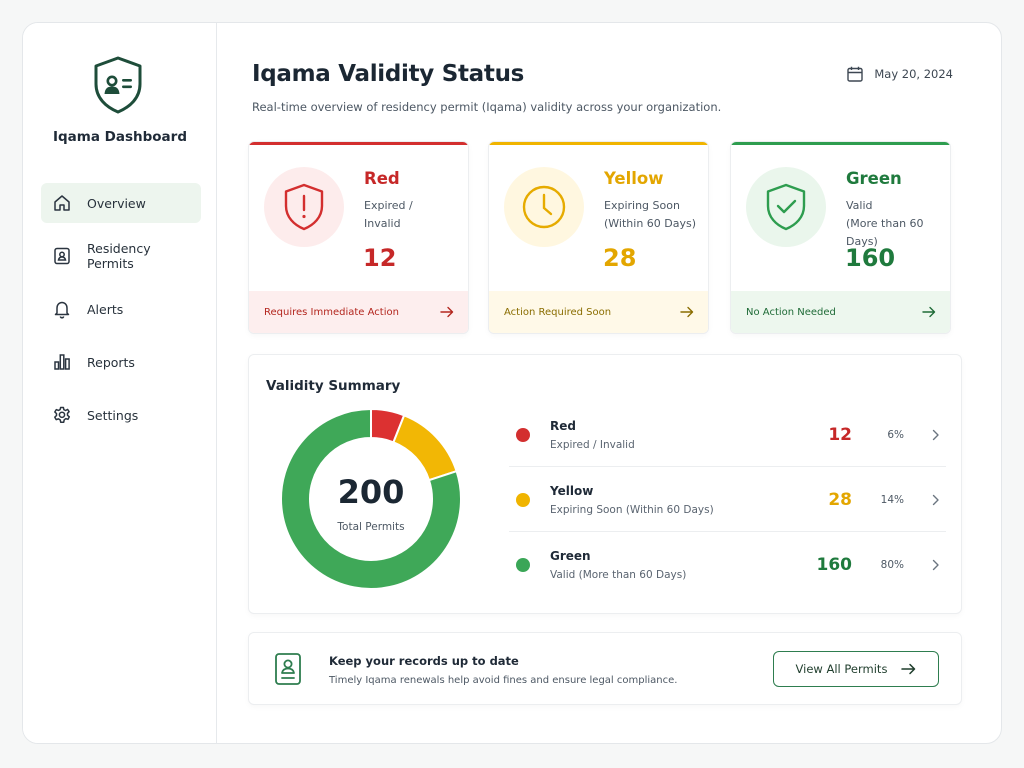 This screenshot has width=1024, height=768. I want to click on legend-row-red: Red Expired / Invalid 12 6%, so click(727, 435).